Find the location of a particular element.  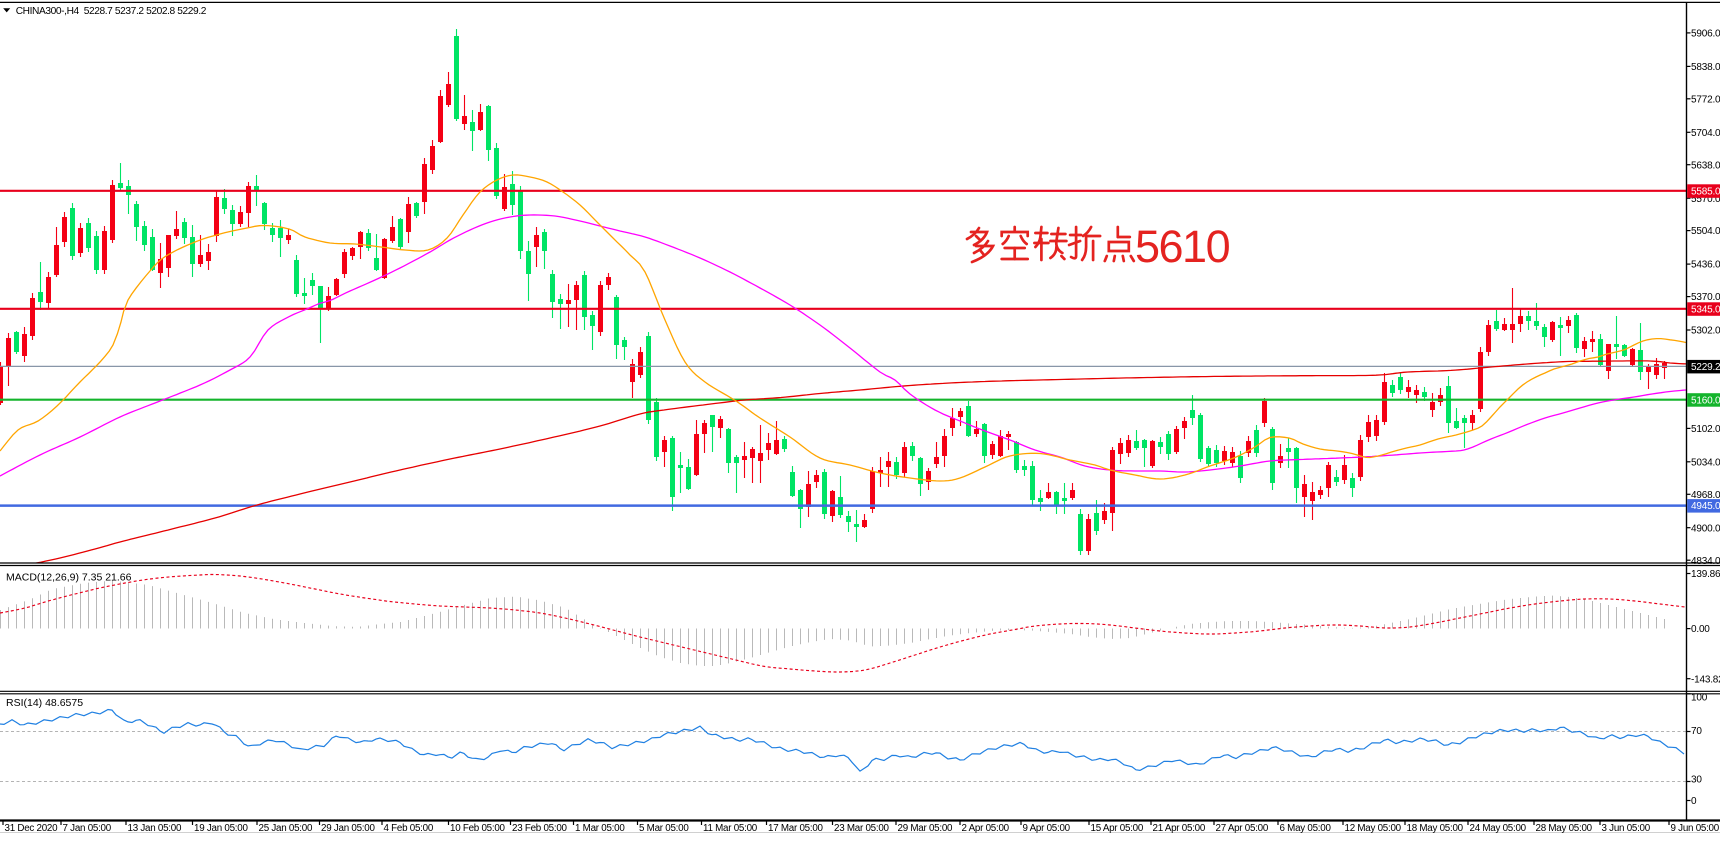

svg-text: 70 is located at coordinates (1696, 731).